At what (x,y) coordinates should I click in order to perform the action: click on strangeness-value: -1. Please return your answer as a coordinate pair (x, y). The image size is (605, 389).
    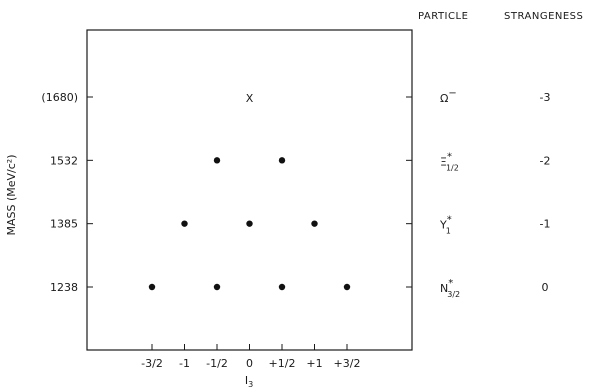
    Looking at the image, I should click on (545, 224).